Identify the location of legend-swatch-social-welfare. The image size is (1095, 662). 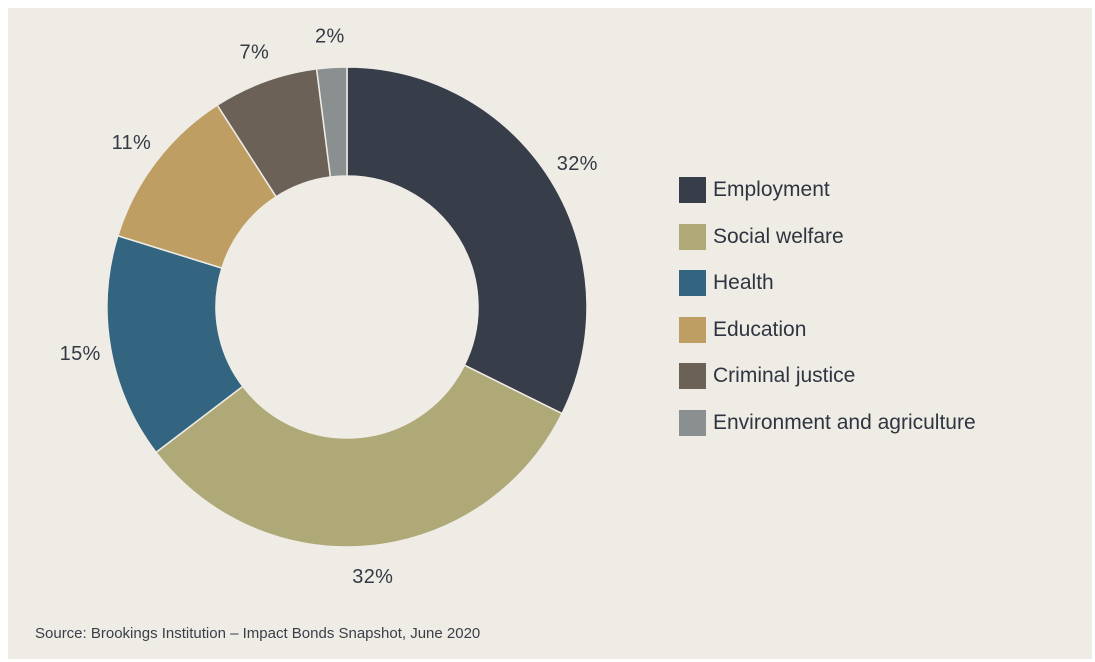
(692, 236).